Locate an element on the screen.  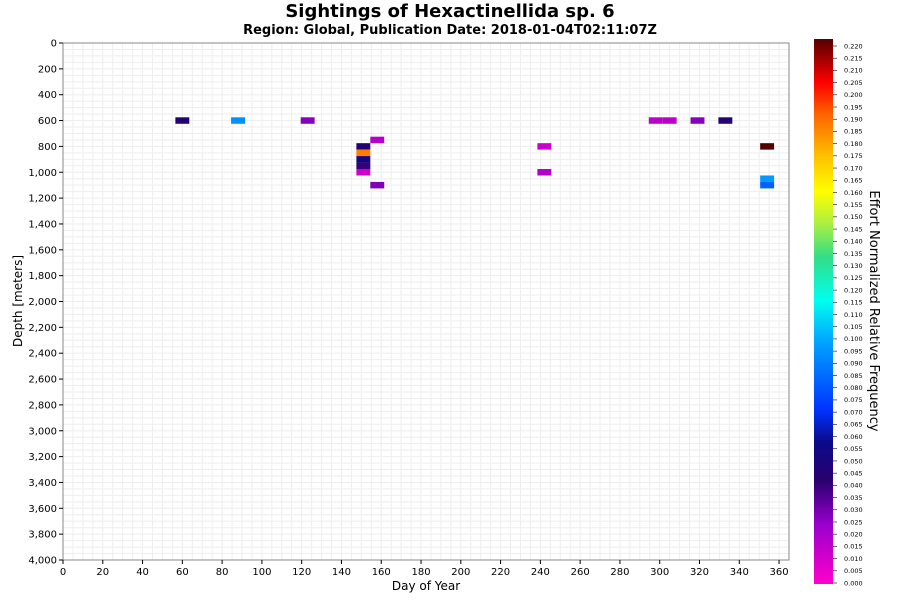
y-tick-label: 400 is located at coordinates (47, 95).